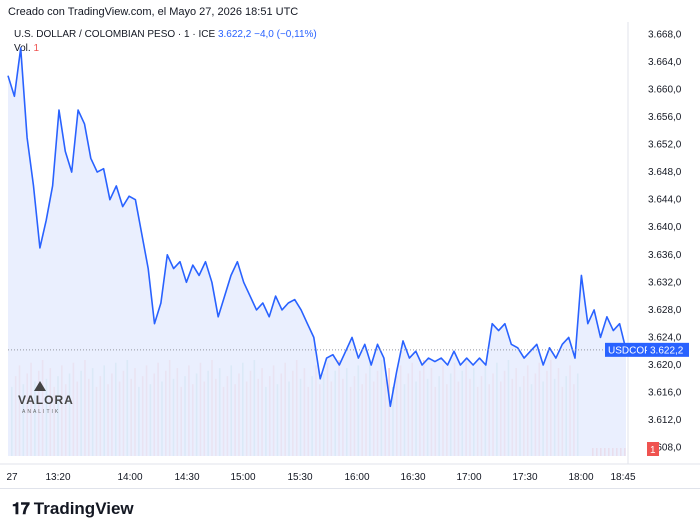 The height and width of the screenshot is (532, 700). What do you see at coordinates (22, 48) in the screenshot?
I see `volume-label: Vol.` at bounding box center [22, 48].